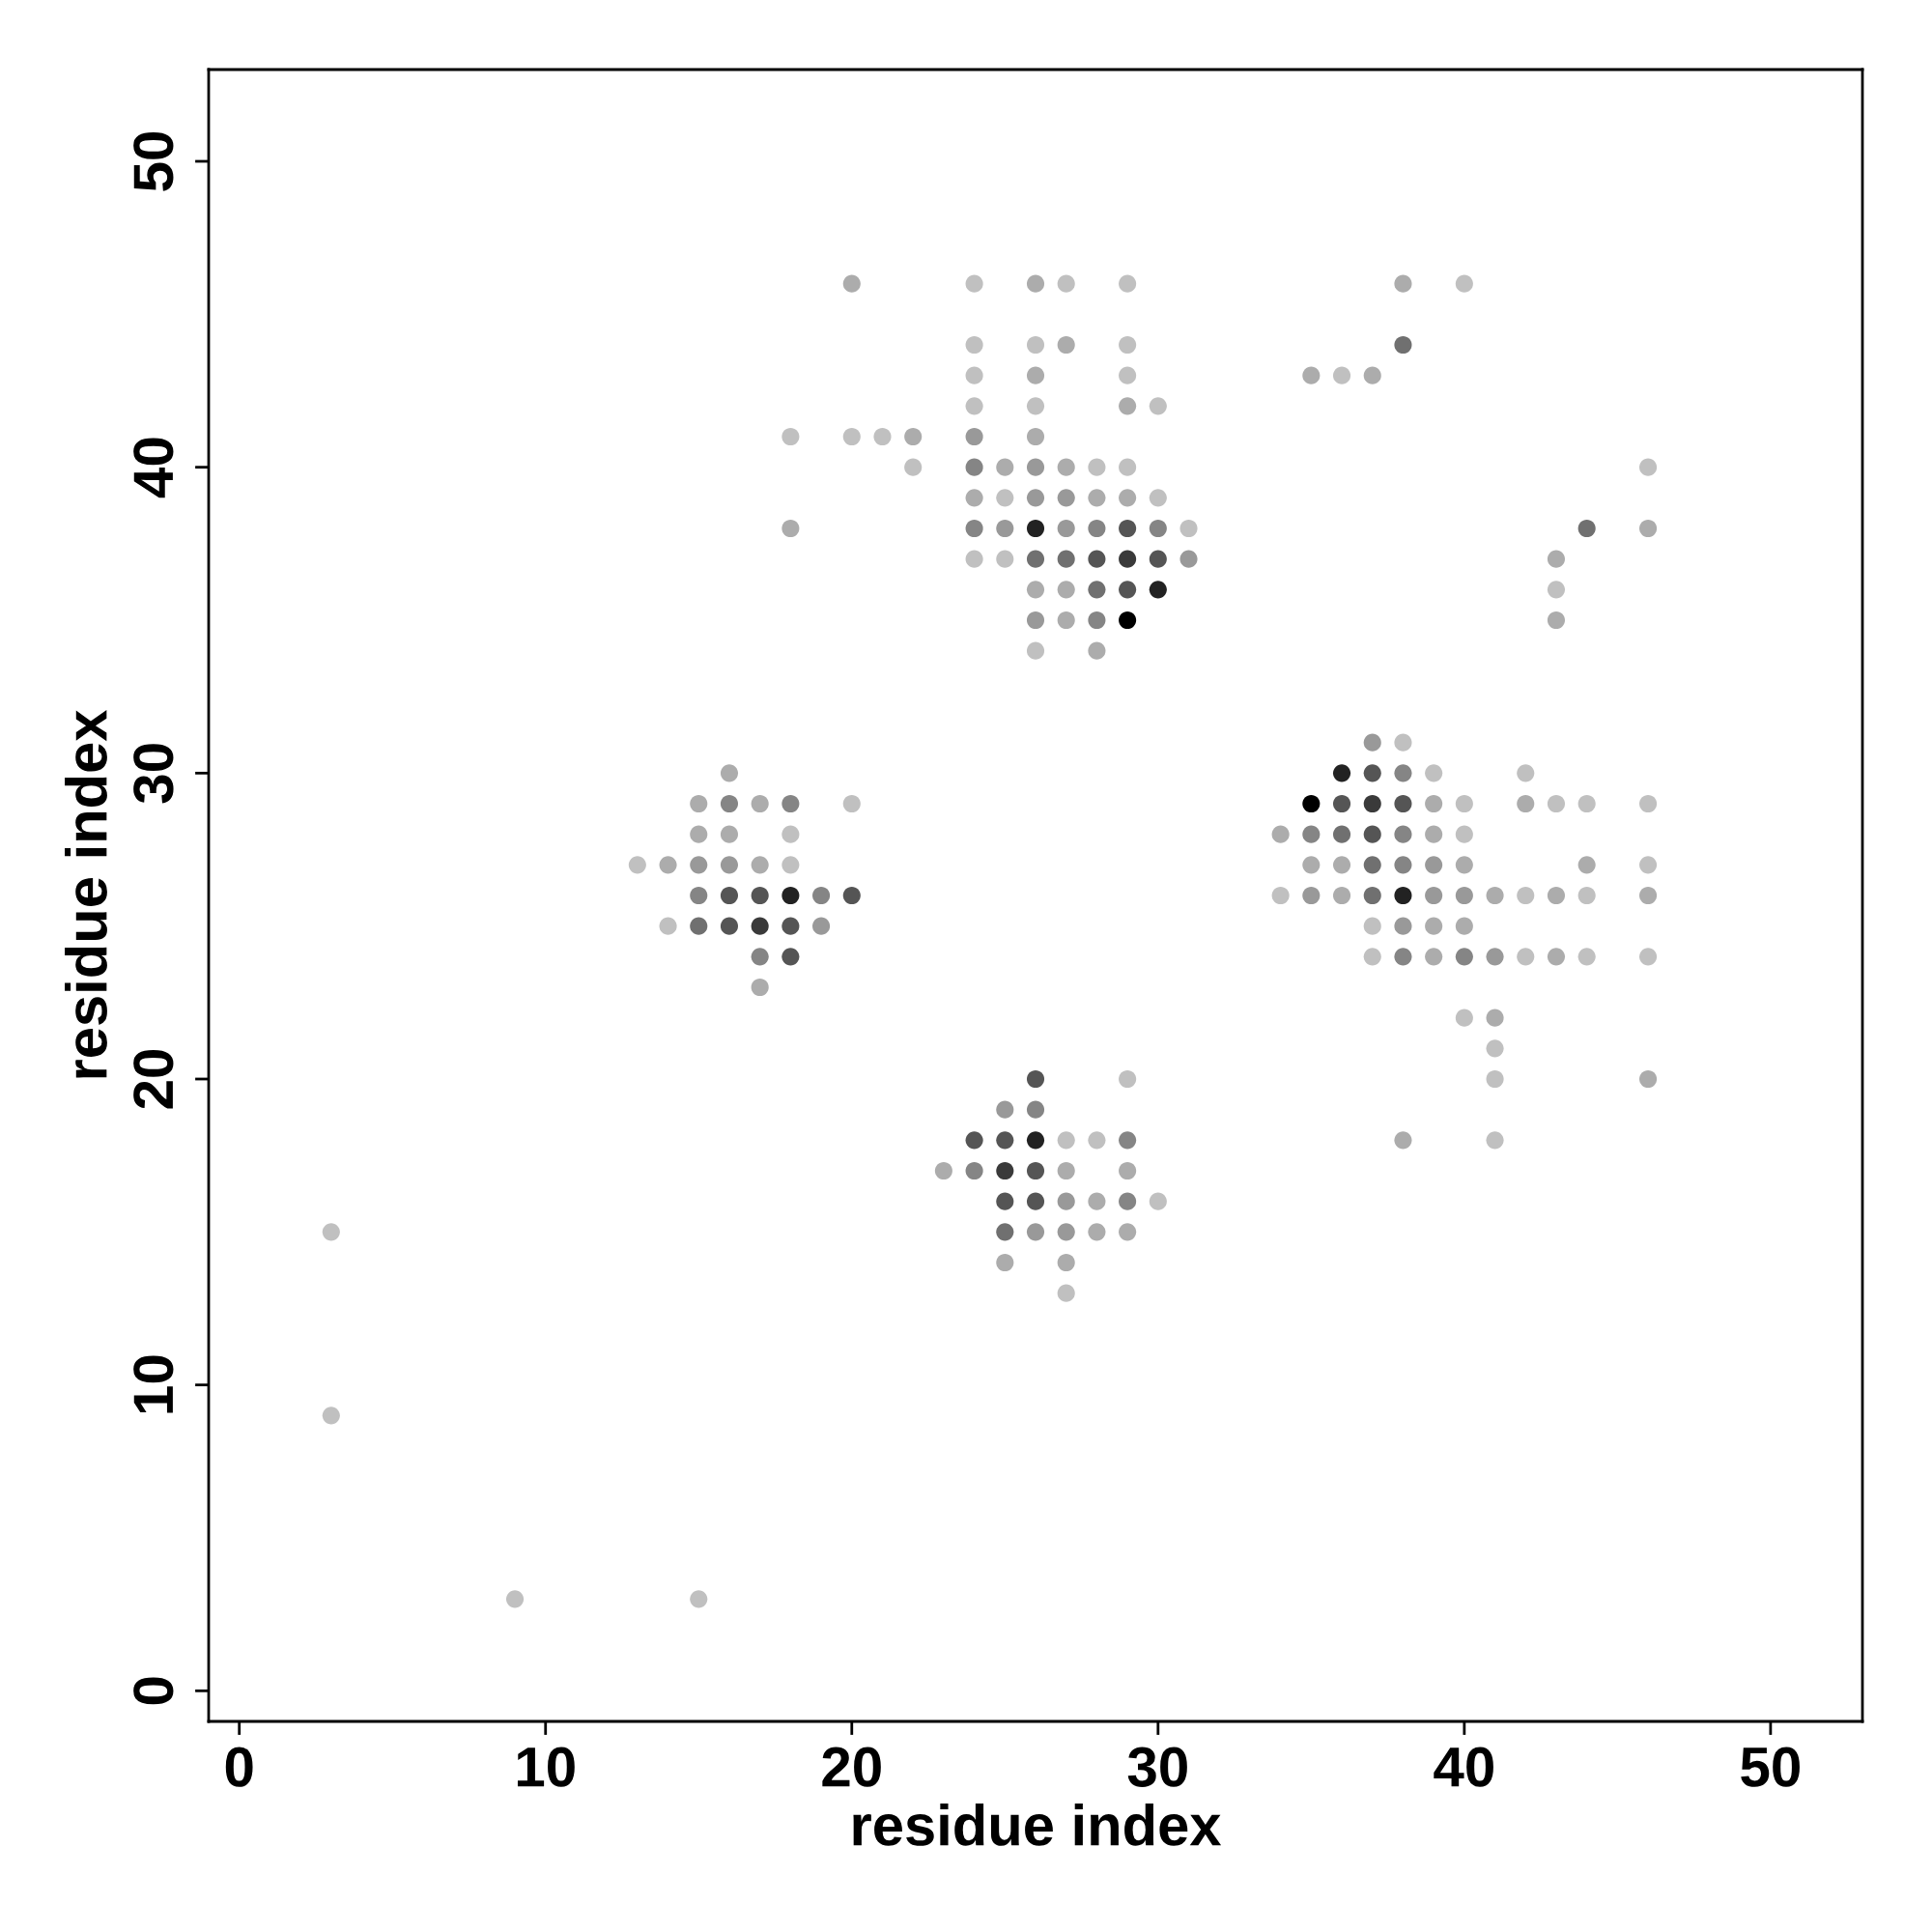 The image size is (1932, 1932). What do you see at coordinates (546, 1767) in the screenshot?
I see `x-tick-label: 10` at bounding box center [546, 1767].